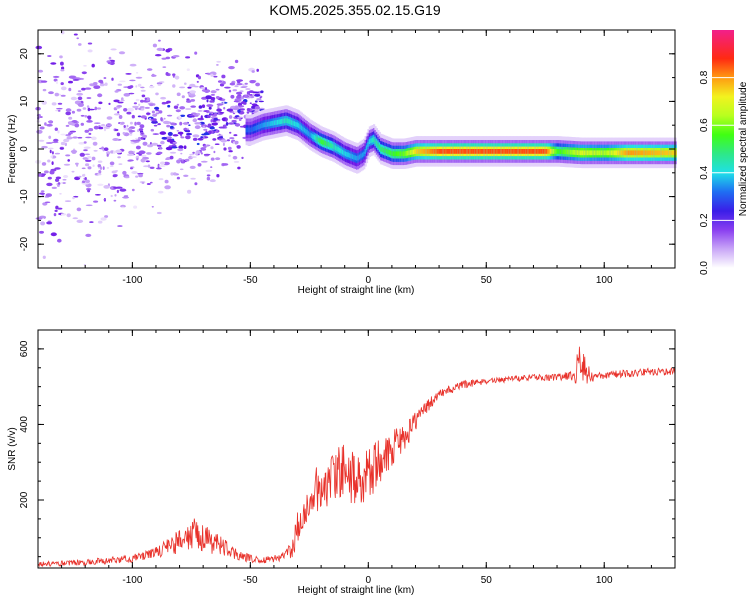  I want to click on snr-y-tick-label: 200, so click(24, 499).